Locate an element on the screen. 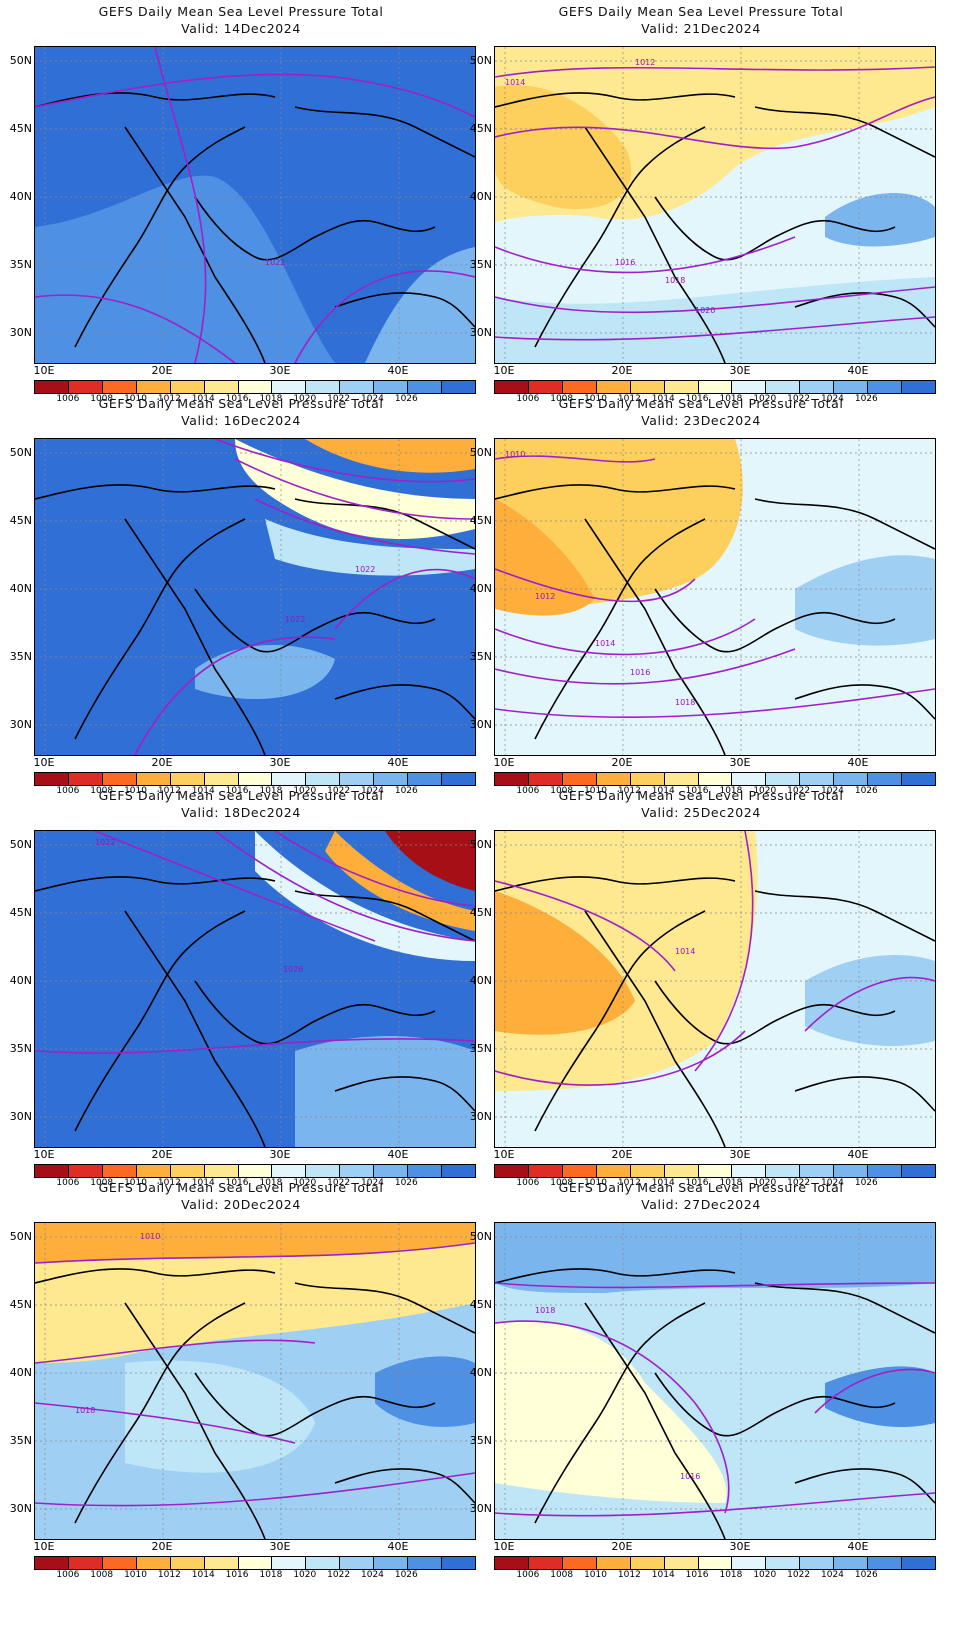 The height and width of the screenshot is (1640, 964). contour-label: 1010 is located at coordinates (515, 454).